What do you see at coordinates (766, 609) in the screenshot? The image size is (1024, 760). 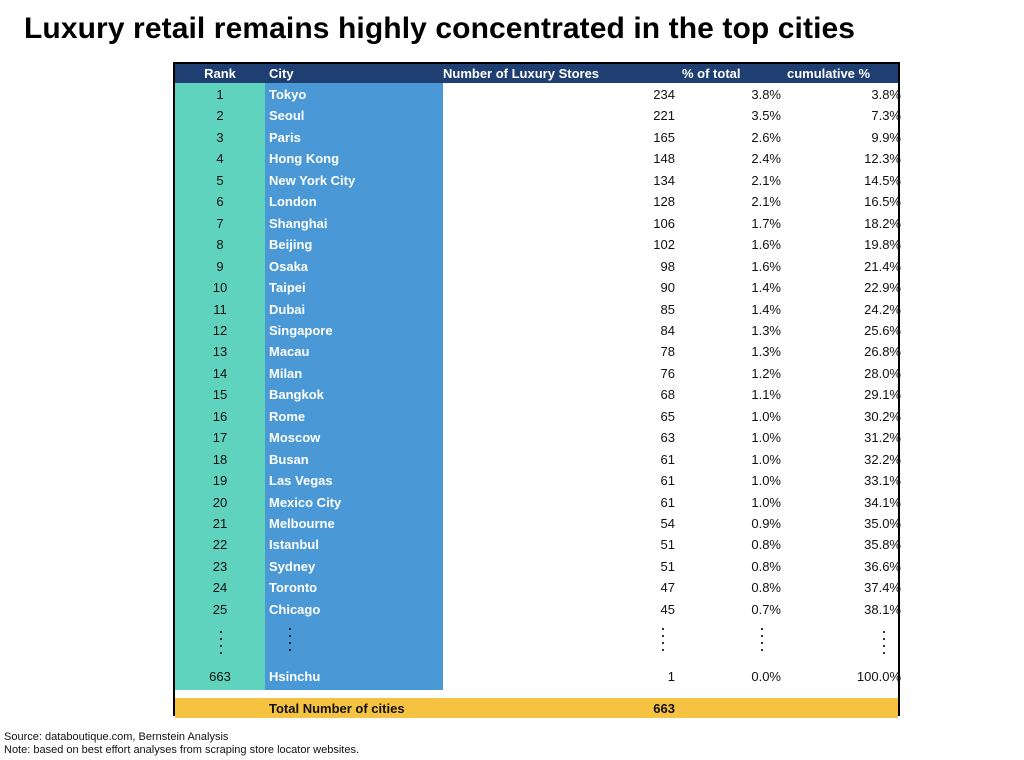 I see `cell-pct: 0.7%` at bounding box center [766, 609].